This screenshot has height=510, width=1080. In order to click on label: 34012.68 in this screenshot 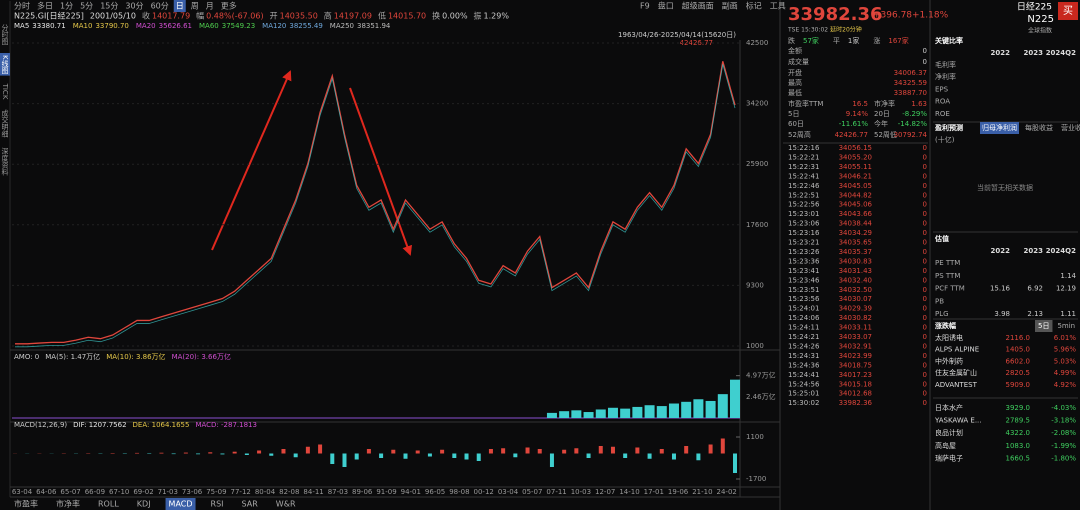, I will do `click(855, 394)`.